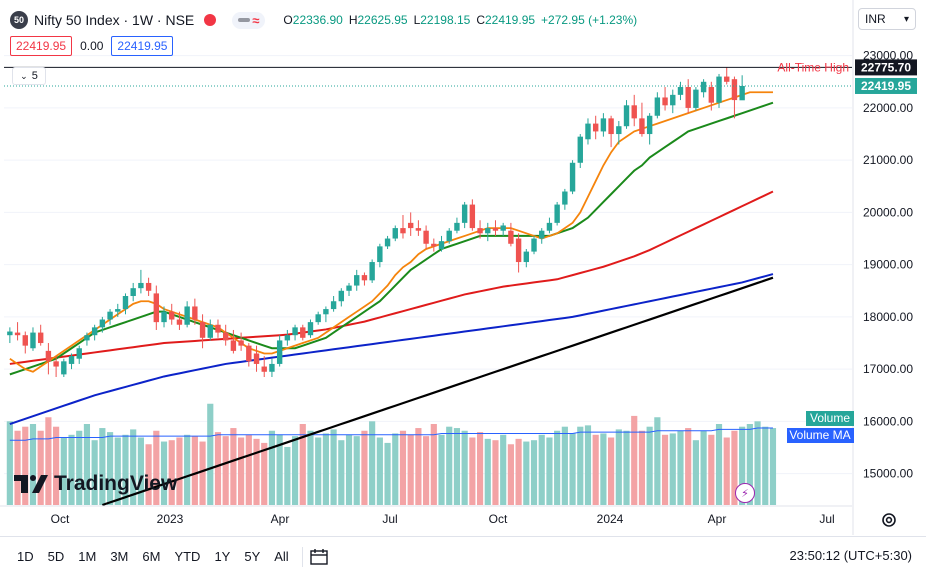  What do you see at coordinates (142, 46) in the screenshot?
I see `buy-price-box: 22419.95` at bounding box center [142, 46].